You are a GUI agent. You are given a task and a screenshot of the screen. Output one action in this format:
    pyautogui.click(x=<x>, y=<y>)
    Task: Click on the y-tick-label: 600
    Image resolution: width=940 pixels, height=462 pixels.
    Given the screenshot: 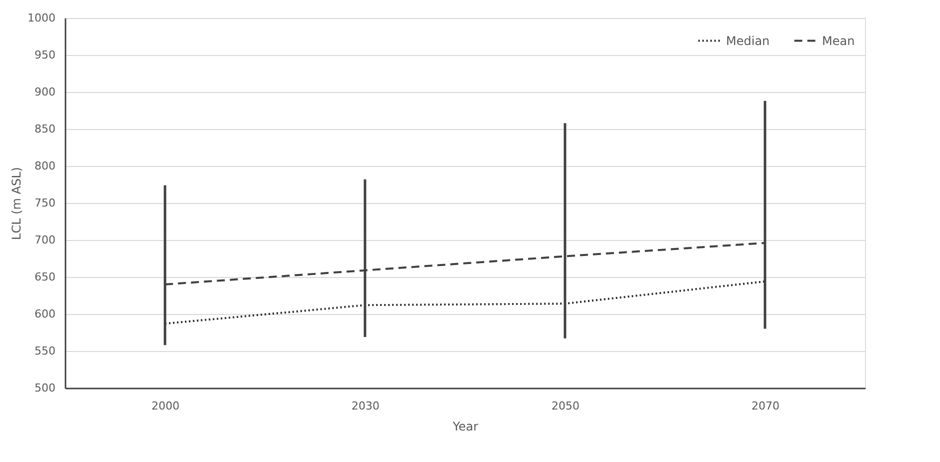 What is the action you would take?
    pyautogui.click(x=45, y=314)
    